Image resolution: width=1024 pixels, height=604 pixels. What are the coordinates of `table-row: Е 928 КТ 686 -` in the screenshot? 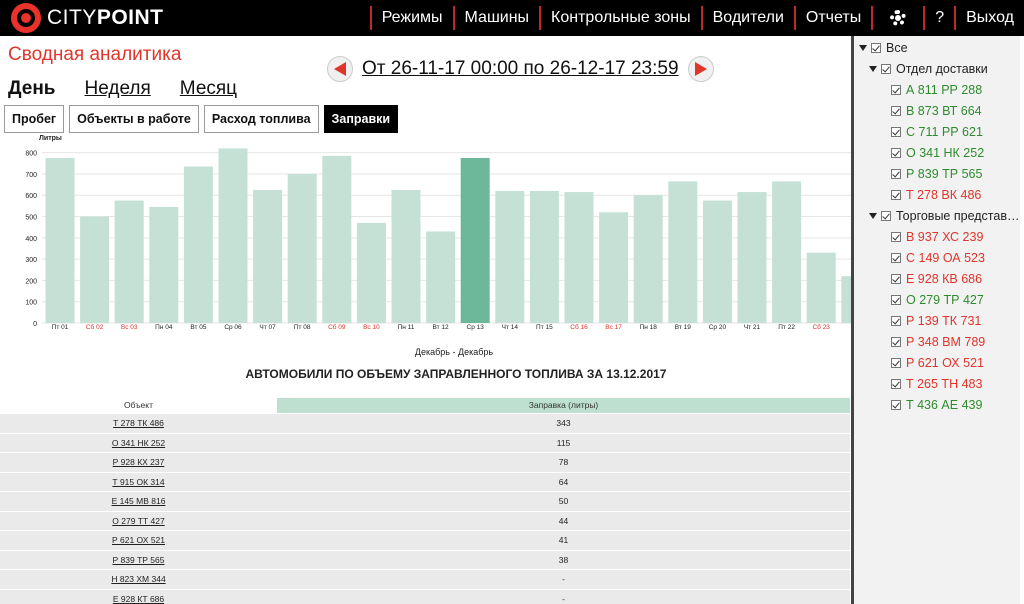 It's located at (425, 596).